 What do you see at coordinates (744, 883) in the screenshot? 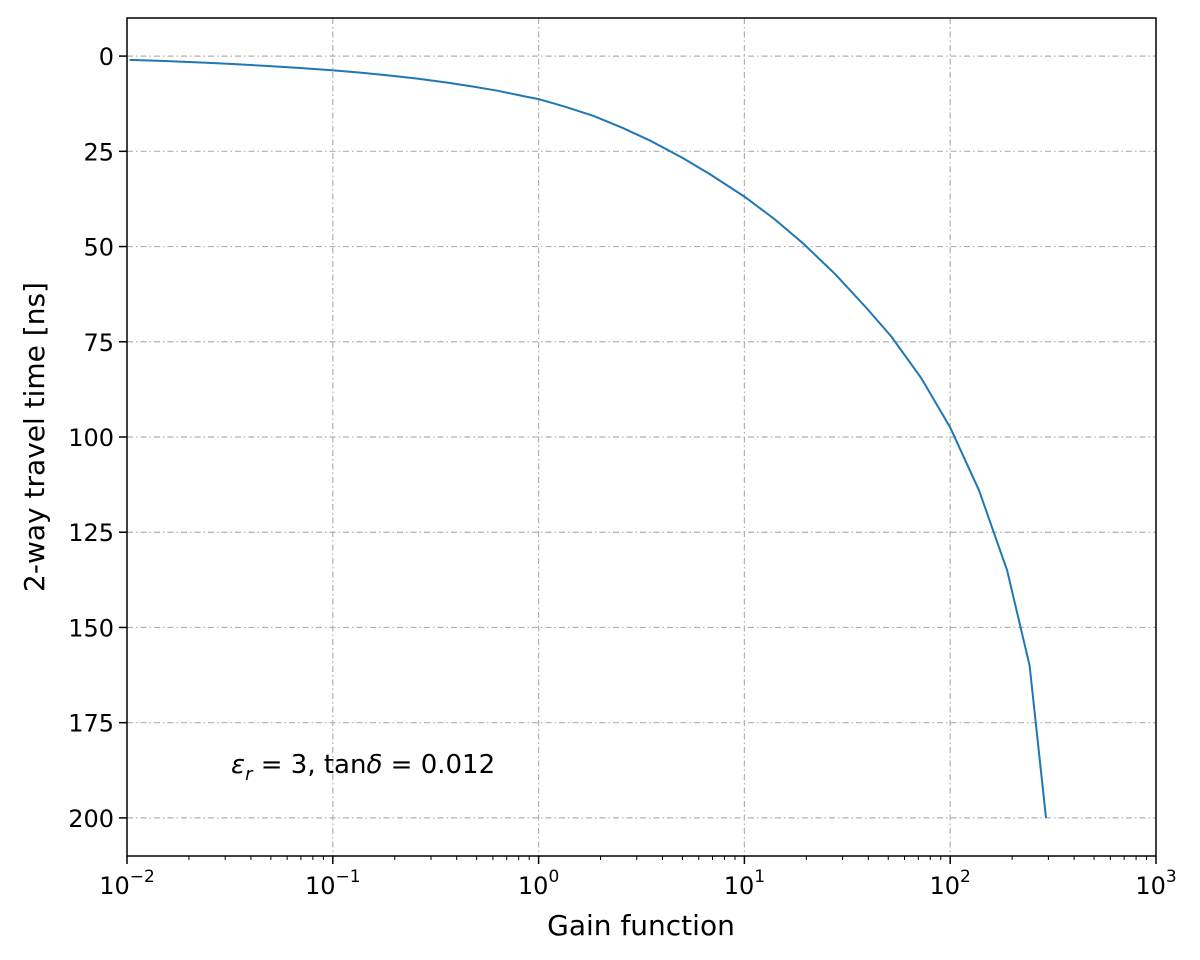
I see `x-tick-label: 10¹` at bounding box center [744, 883].